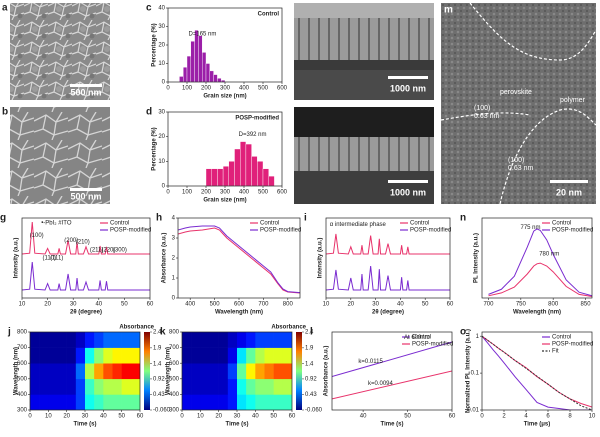 This screenshot has width=600, height=437. Describe the element at coordinates (237, 425) in the screenshot. I see `x-axis-label: Time (s)` at that location.